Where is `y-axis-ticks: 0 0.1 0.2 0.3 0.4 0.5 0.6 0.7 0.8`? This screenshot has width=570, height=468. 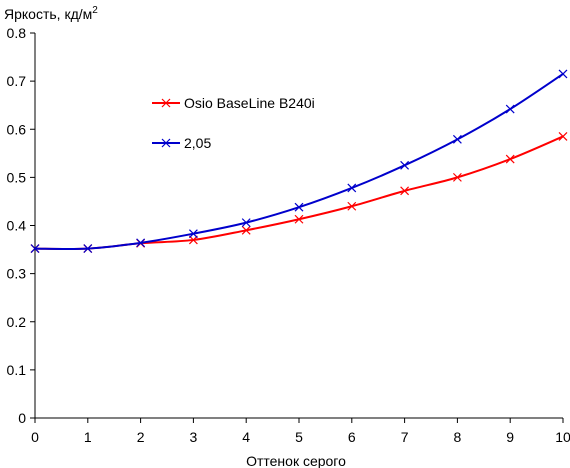
y-axis-ticks: 0 0.1 0.2 0.3 0.4 0.5 0.6 0.7 0.8 is located at coordinates (21, 225).